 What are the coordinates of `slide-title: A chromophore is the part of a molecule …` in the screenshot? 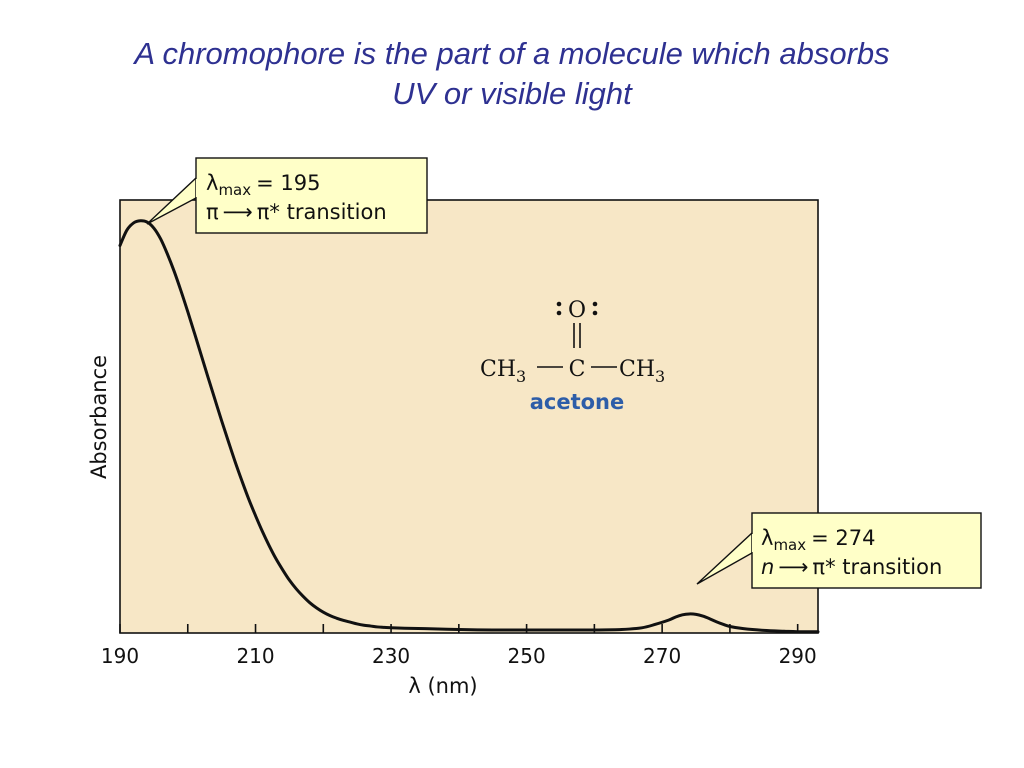 It's located at (512, 74).